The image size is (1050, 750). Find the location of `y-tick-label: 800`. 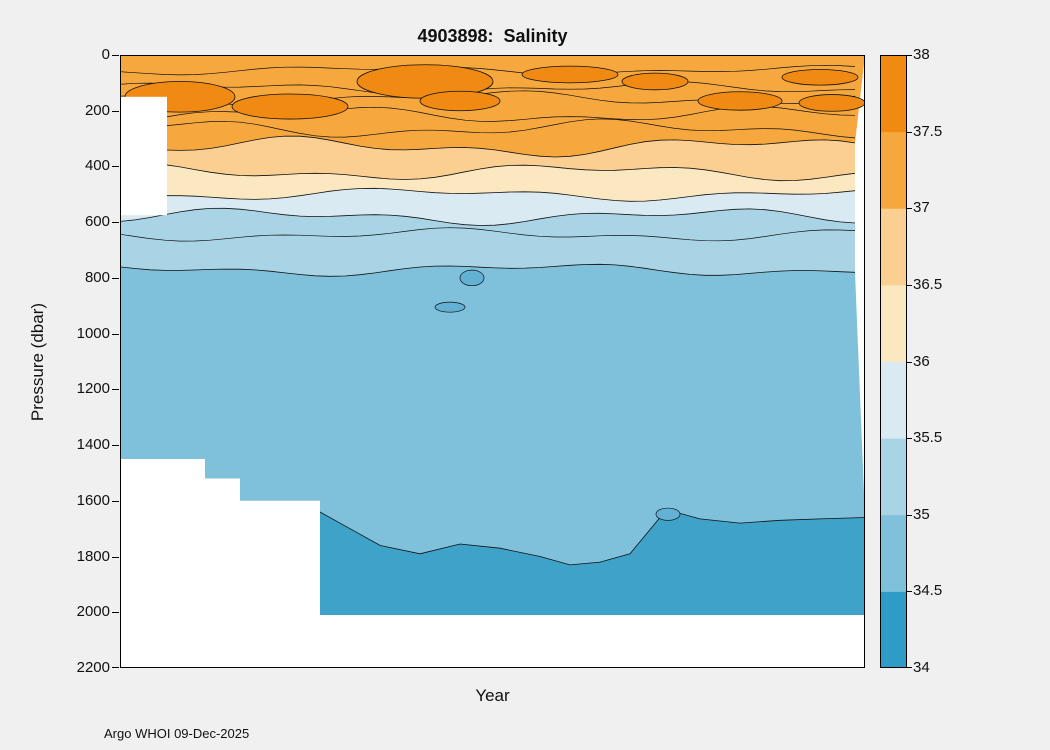

y-tick-label: 800 is located at coordinates (97, 277).